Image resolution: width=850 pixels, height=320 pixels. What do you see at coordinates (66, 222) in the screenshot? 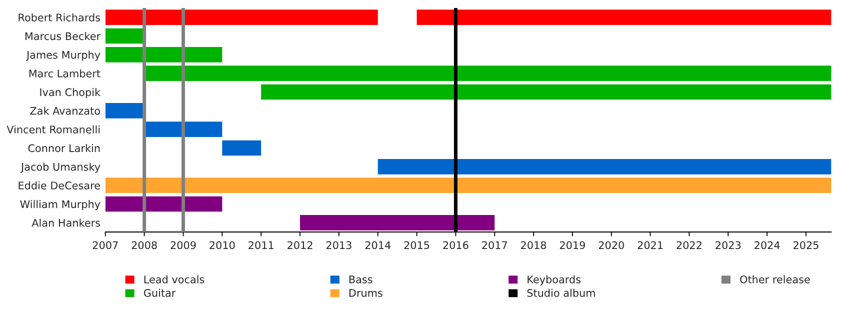
I see `y-tick-label: Alan Hankers` at bounding box center [66, 222].